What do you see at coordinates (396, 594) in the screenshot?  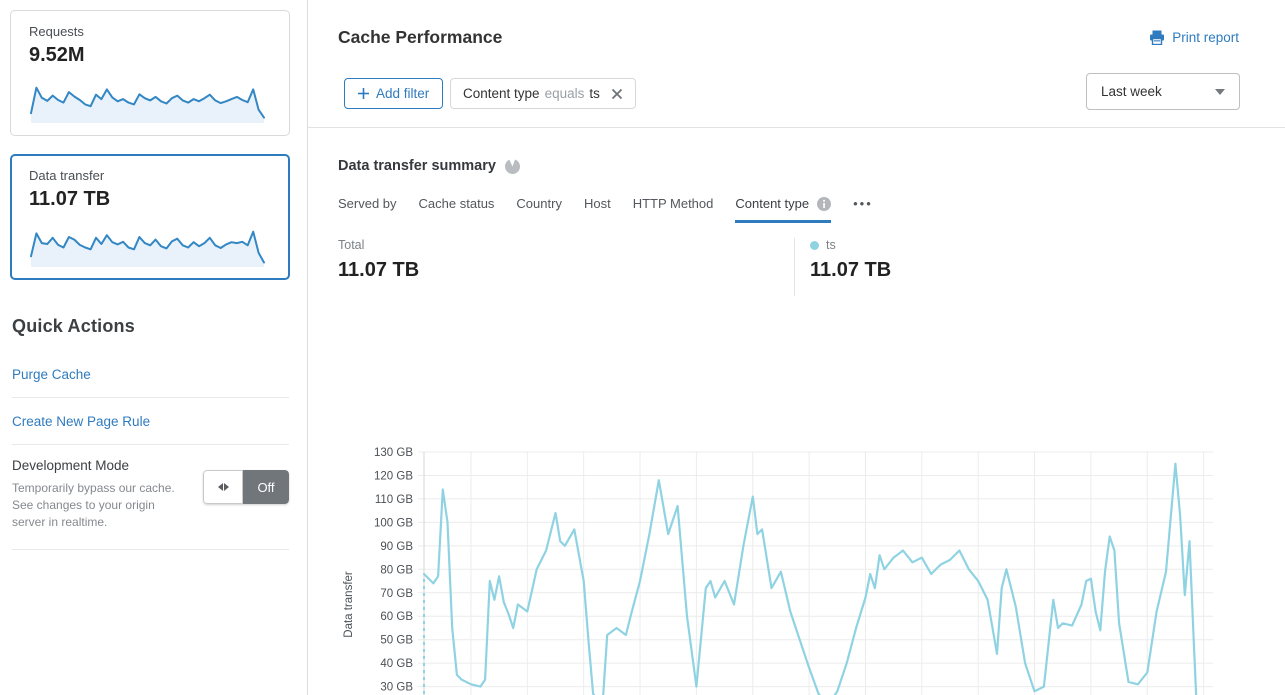 I see `svg-text: 70 GB` at bounding box center [396, 594].